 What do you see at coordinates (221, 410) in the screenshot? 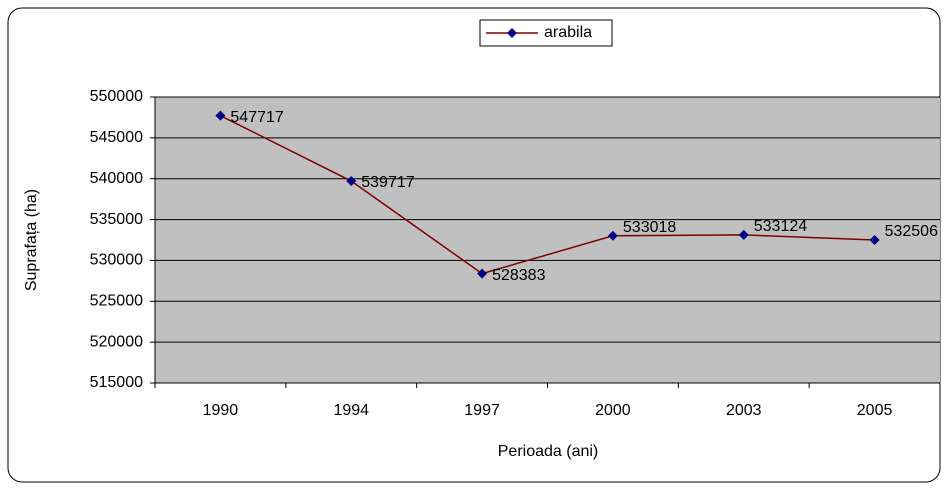
I see `x-tick-label: 1990` at bounding box center [221, 410].